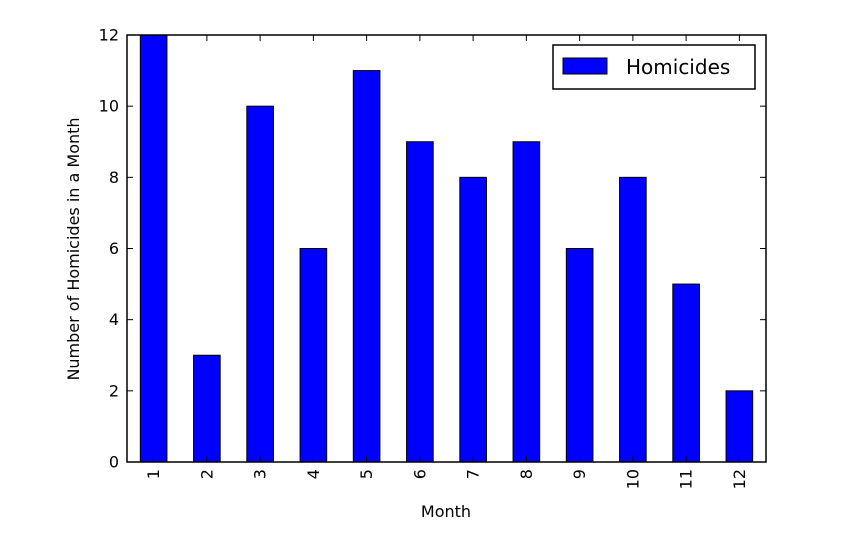 This screenshot has width=868, height=551. What do you see at coordinates (419, 474) in the screenshot?
I see `x-tick-label: 6` at bounding box center [419, 474].